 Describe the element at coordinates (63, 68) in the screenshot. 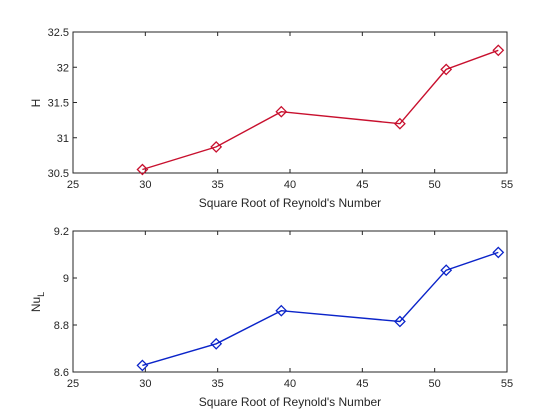

I see `y-tick-label: 32` at that location.